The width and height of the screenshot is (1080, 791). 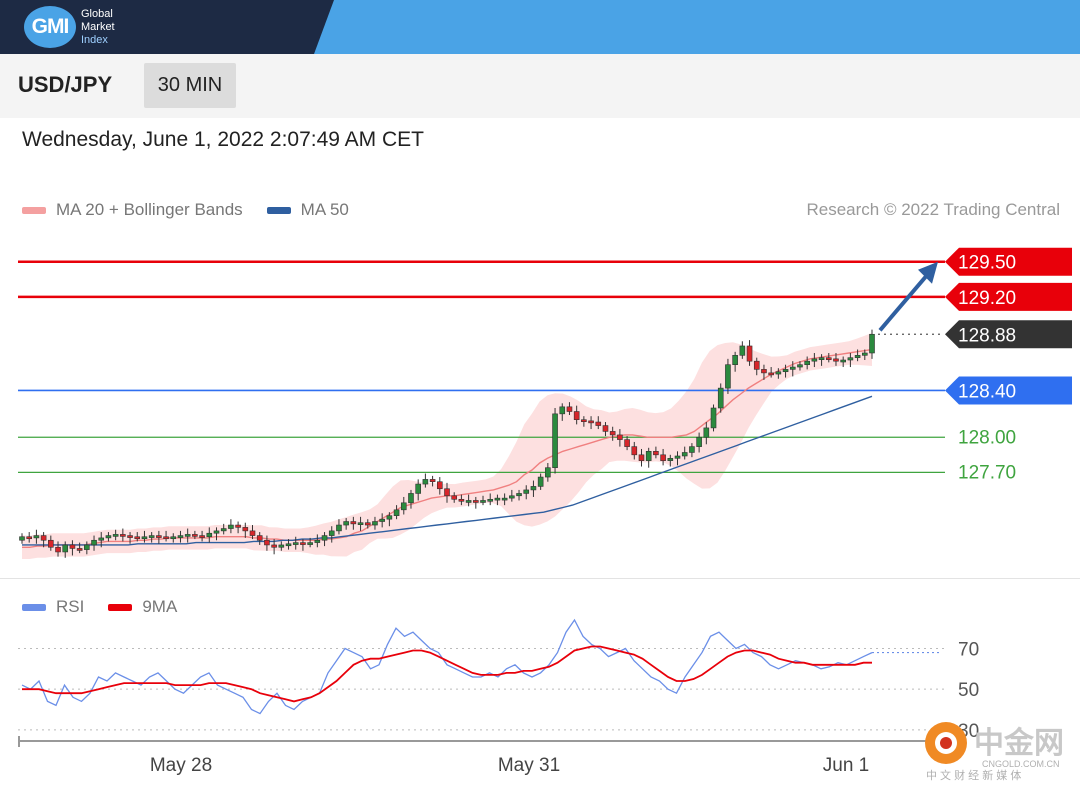 I want to click on timeframe-button: 30 MIN, so click(x=190, y=85).